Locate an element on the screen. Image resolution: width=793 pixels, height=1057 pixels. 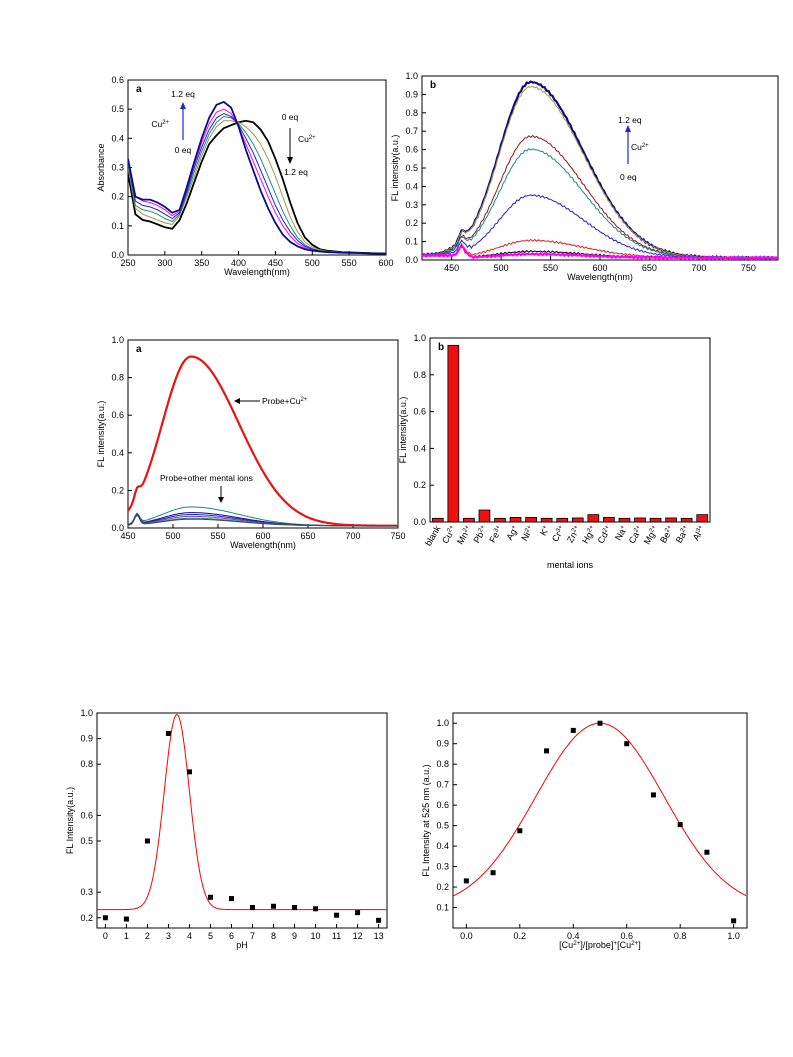
y-axis-label: FL intensity(a.u.) is located at coordinates (101, 434).